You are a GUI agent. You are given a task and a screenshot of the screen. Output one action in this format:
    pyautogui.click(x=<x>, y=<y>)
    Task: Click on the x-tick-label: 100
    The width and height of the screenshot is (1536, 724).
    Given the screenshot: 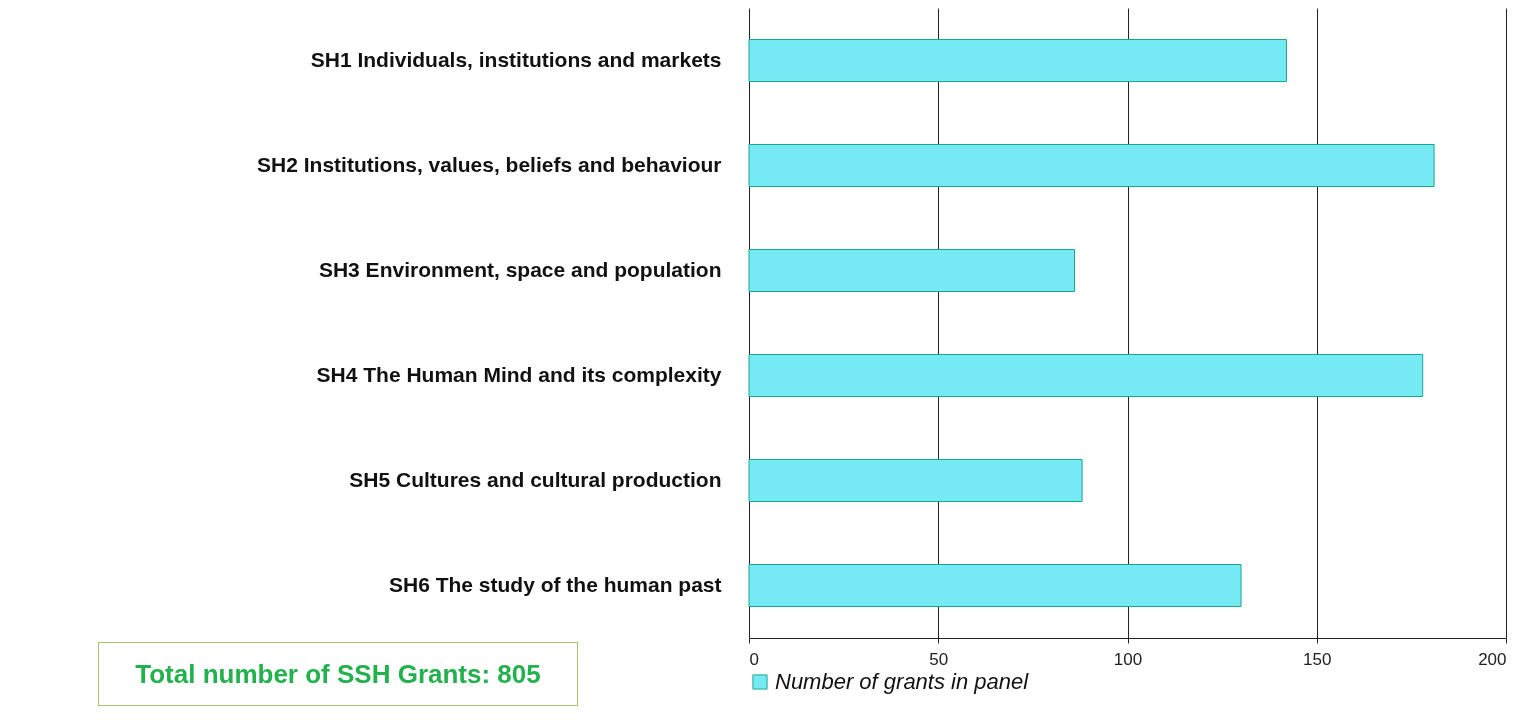 What is the action you would take?
    pyautogui.click(x=1128, y=659)
    